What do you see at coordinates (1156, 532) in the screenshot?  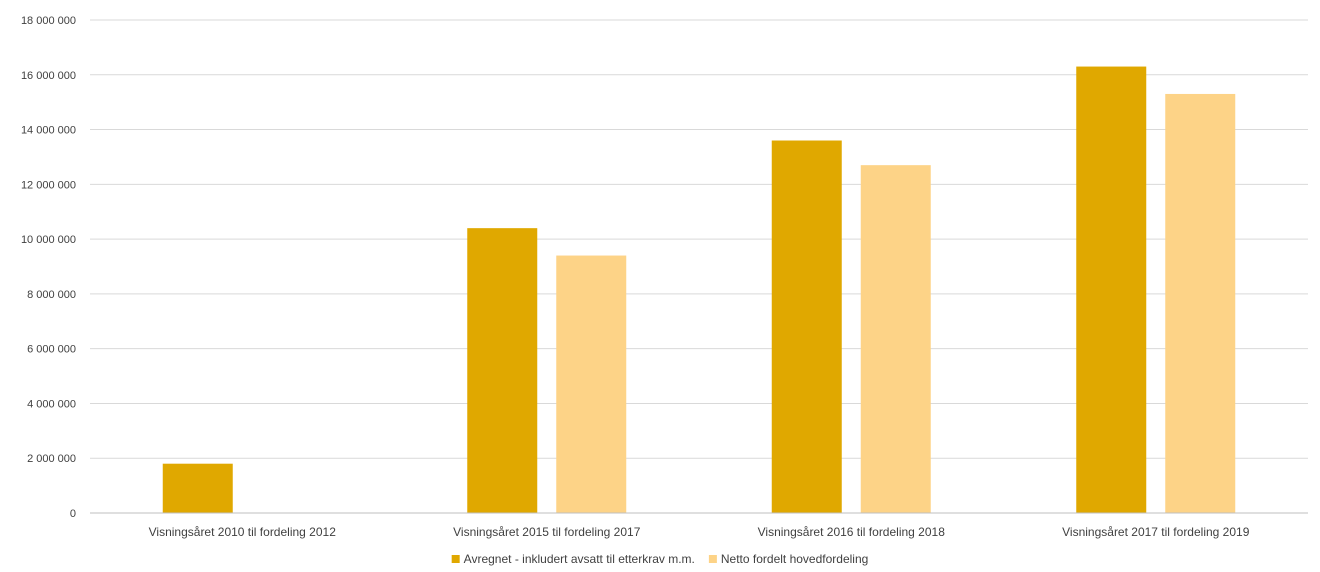 I see `x-category-label: Visningsåret 2017 til fordeling 2019` at bounding box center [1156, 532].